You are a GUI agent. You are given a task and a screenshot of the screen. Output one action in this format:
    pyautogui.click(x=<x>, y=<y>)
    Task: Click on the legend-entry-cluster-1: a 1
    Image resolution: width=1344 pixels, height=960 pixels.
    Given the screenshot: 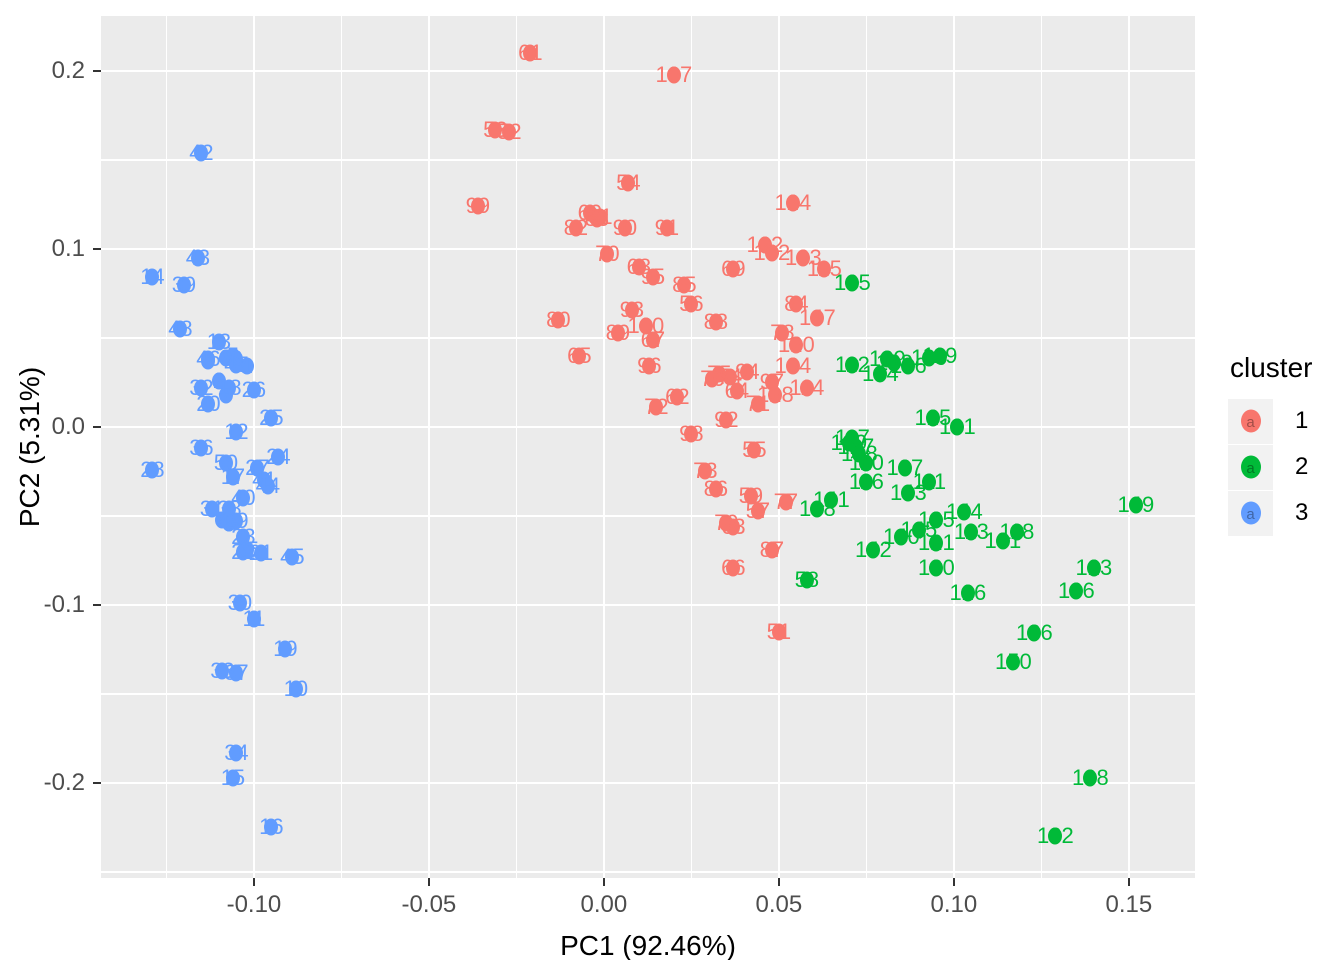 What is the action you would take?
    pyautogui.click(x=1270, y=421)
    